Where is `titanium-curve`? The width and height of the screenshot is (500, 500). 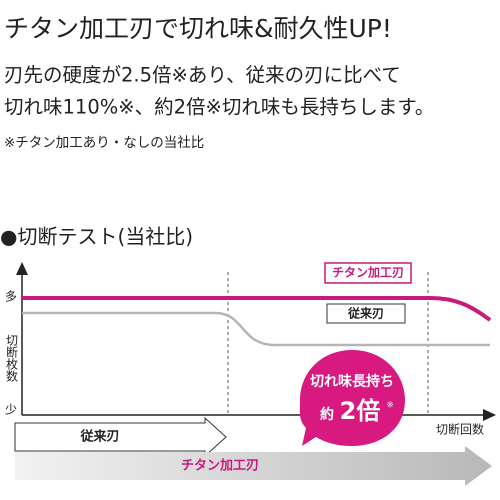
titanium-curve is located at coordinates (257, 309).